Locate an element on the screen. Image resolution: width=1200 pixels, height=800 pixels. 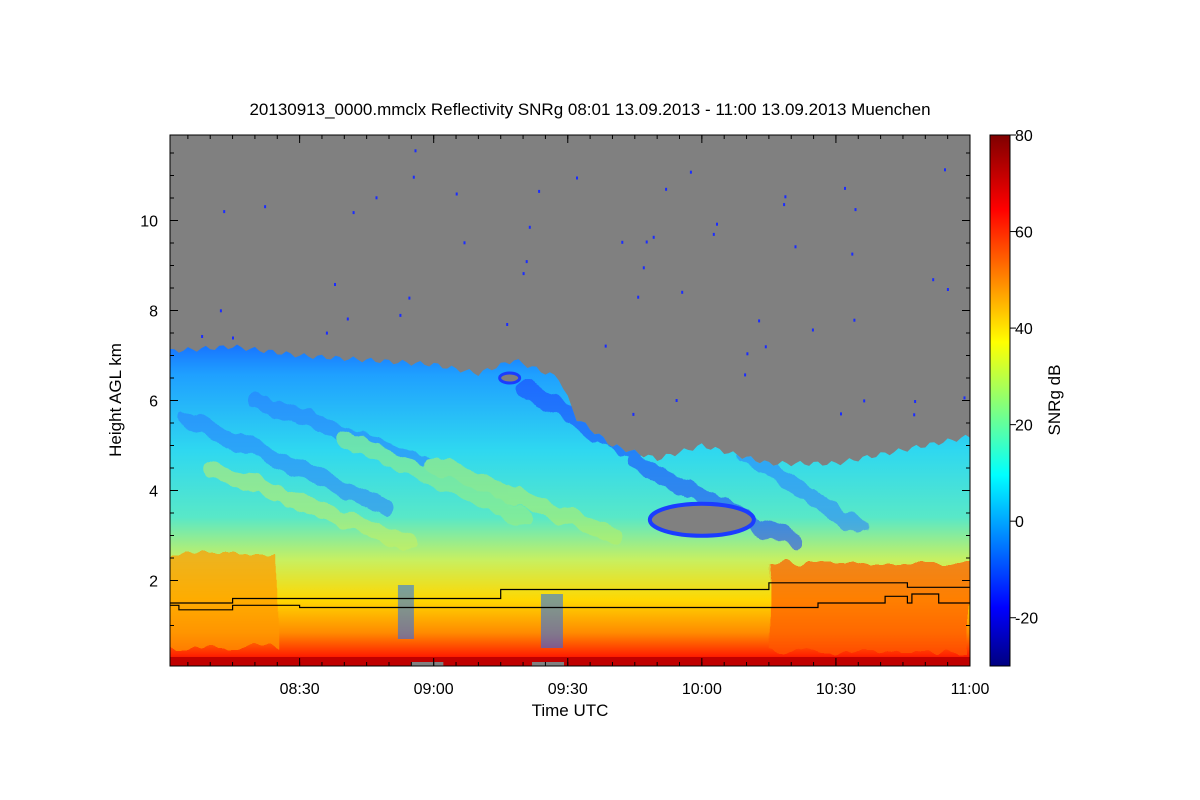
x-tick-label: 09:30 is located at coordinates (568, 689).